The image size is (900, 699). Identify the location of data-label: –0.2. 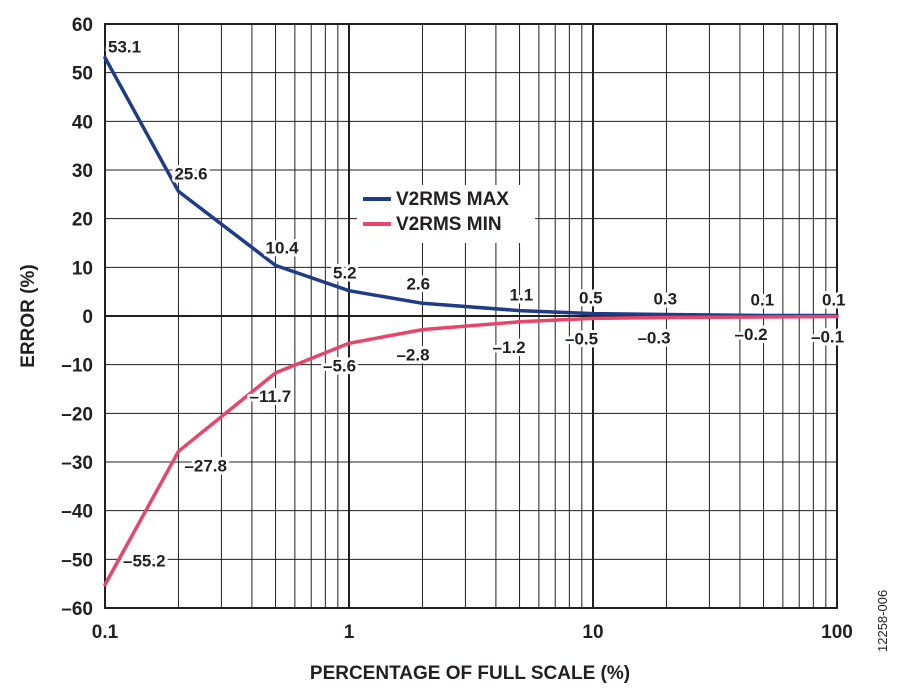
(751, 334).